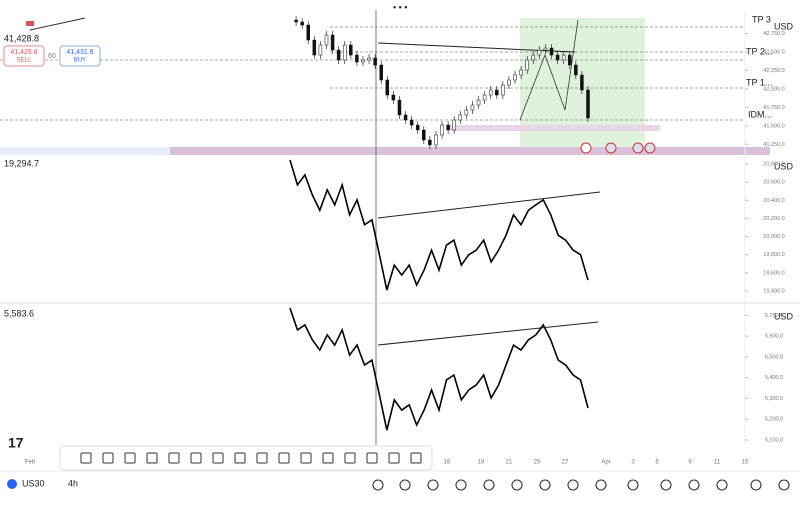  I want to click on y-tick-label: 19,400.0, so click(773, 291).